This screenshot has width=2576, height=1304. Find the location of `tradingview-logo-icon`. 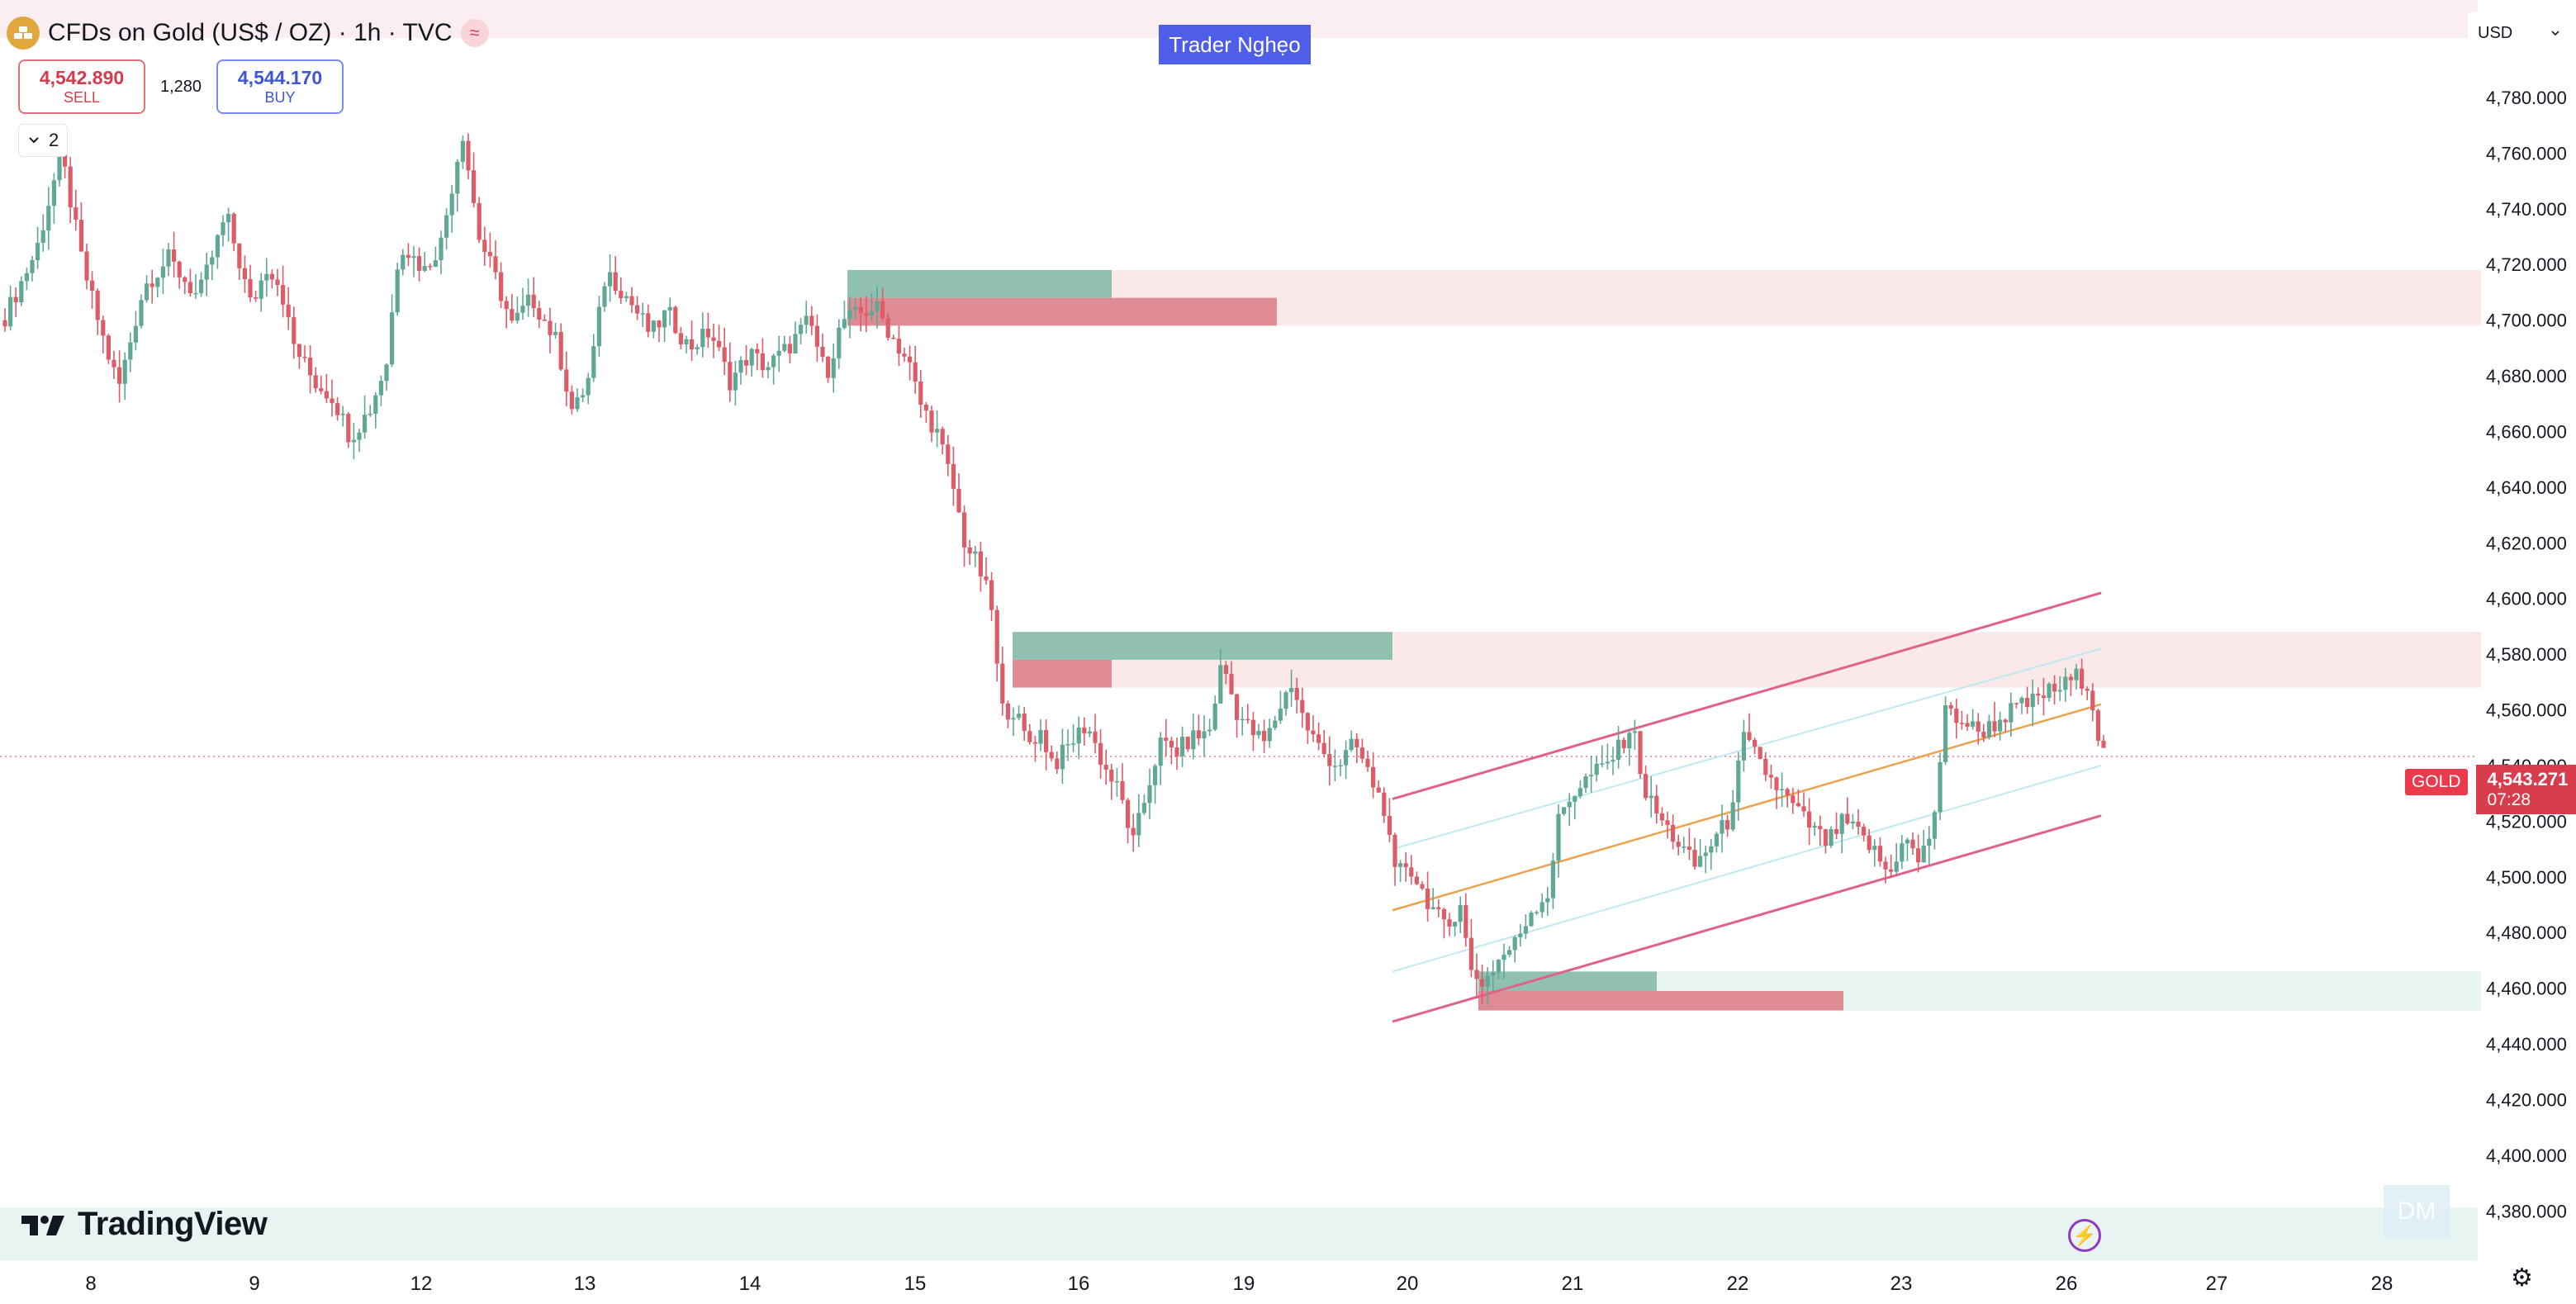

tradingview-logo-icon is located at coordinates (42, 1225).